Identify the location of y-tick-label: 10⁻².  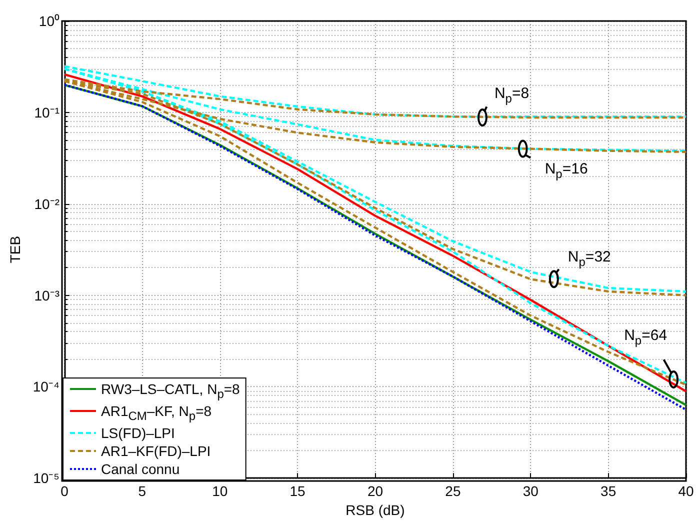
(47, 204).